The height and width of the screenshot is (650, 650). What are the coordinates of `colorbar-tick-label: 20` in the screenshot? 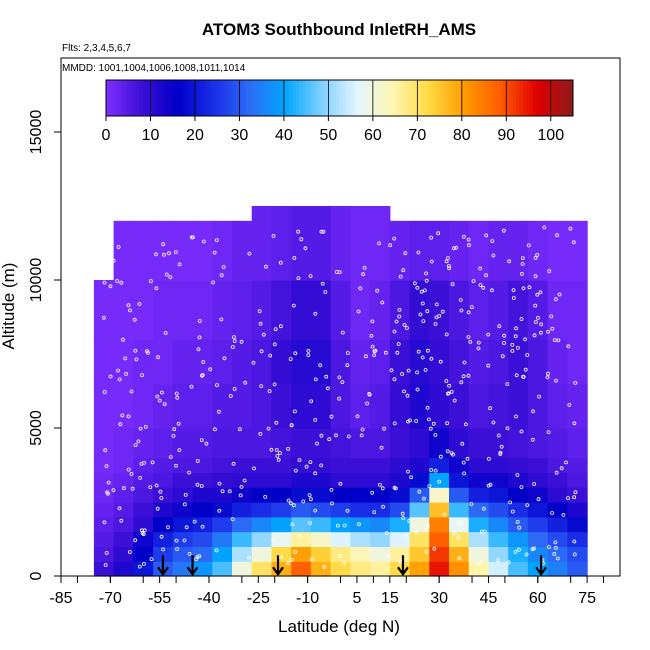 It's located at (195, 135).